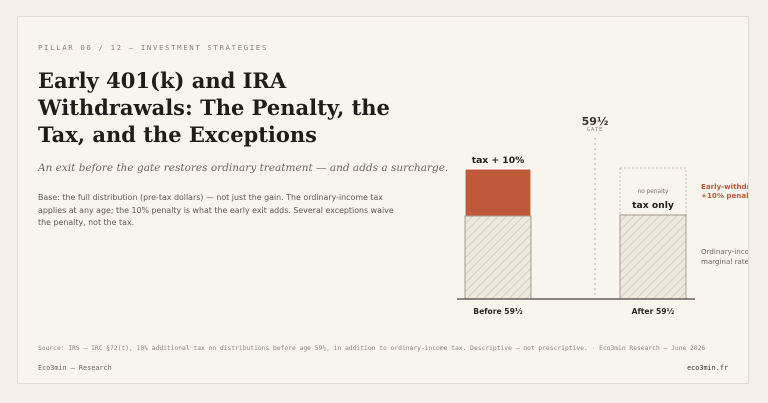  I want to click on legend-penalty-line2: +10% penalty, so click(725, 195).